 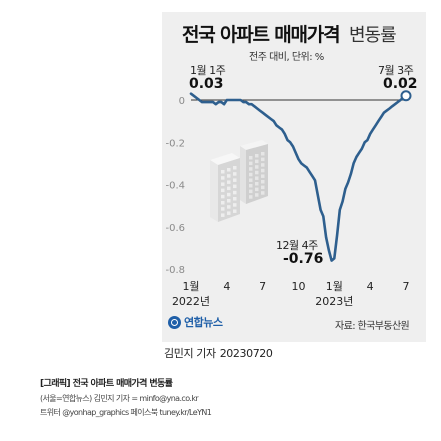 What do you see at coordinates (396, 70) in the screenshot?
I see `end-annotation-label: 7월 3주` at bounding box center [396, 70].